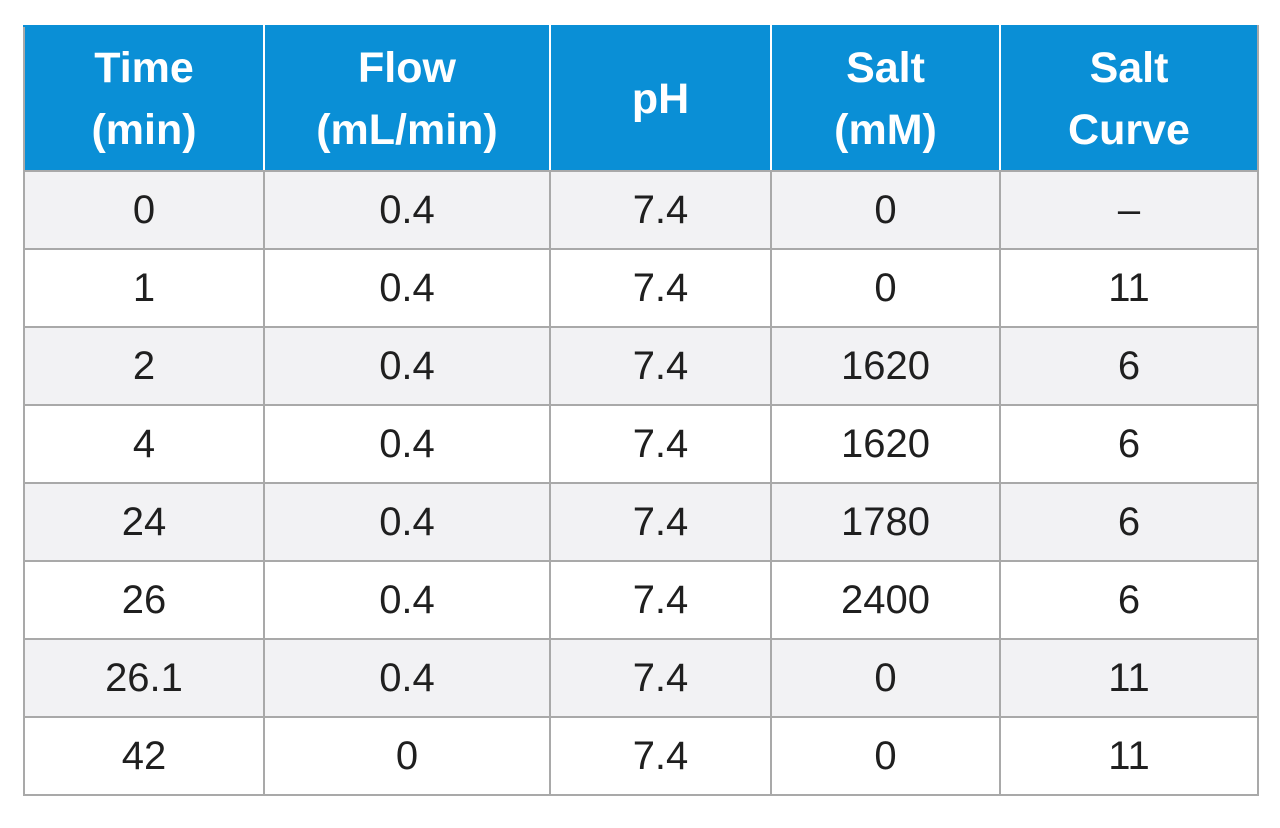 The height and width of the screenshot is (828, 1280). What do you see at coordinates (144, 600) in the screenshot?
I see `cell-time: 26` at bounding box center [144, 600].